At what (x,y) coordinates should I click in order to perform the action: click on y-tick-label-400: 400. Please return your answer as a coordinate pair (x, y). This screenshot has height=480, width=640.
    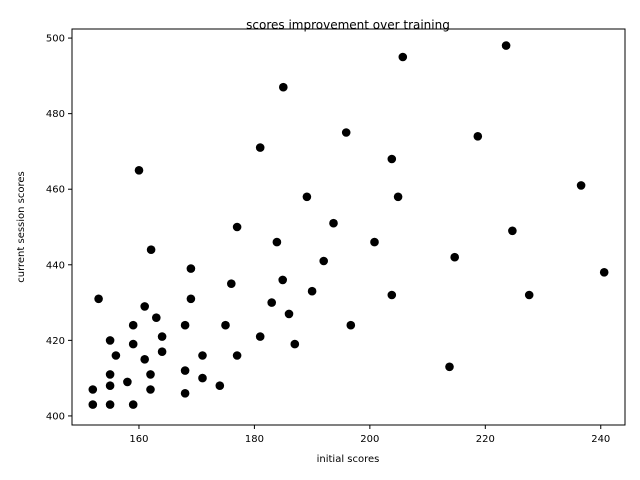
    Looking at the image, I should click on (55, 416).